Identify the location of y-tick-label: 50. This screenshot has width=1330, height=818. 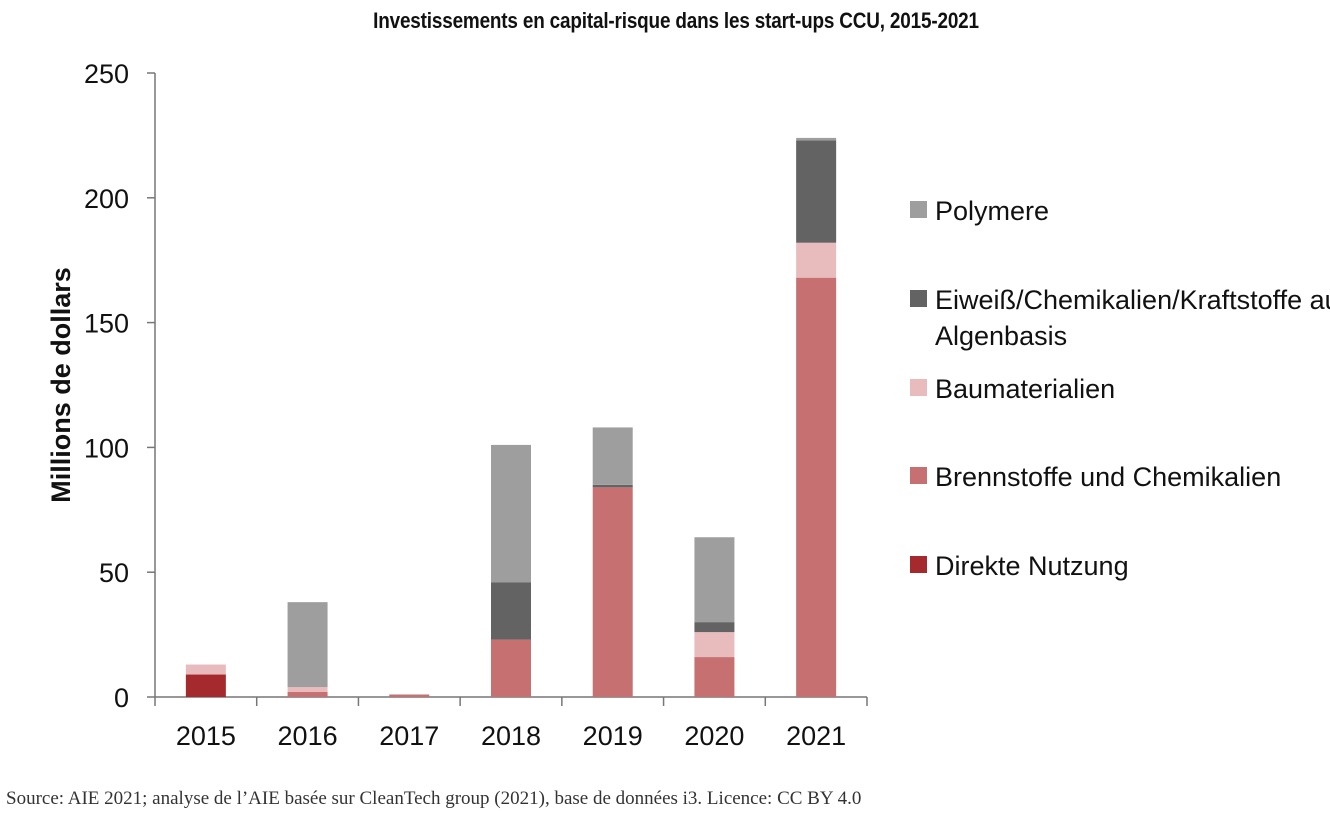
(114, 573).